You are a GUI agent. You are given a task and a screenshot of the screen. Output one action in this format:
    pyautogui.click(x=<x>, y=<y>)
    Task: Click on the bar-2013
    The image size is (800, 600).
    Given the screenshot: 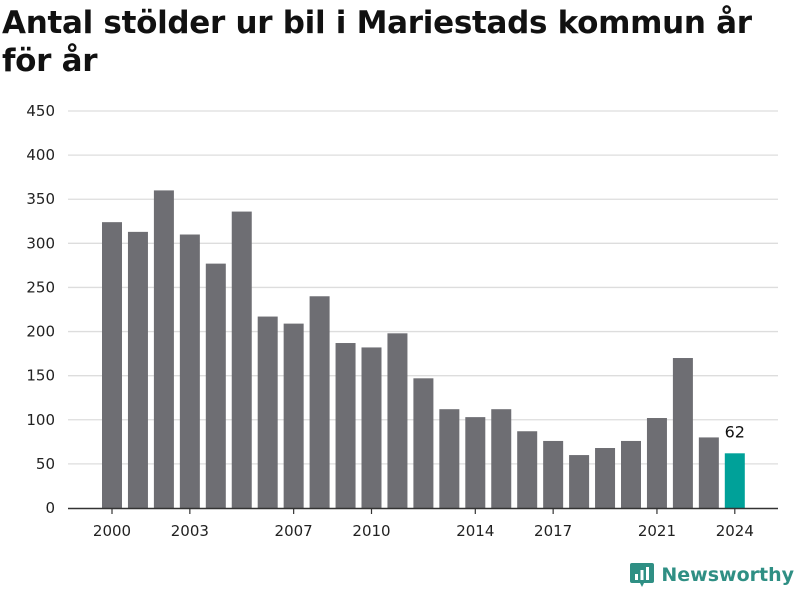 What is the action you would take?
    pyautogui.click(x=449, y=458)
    